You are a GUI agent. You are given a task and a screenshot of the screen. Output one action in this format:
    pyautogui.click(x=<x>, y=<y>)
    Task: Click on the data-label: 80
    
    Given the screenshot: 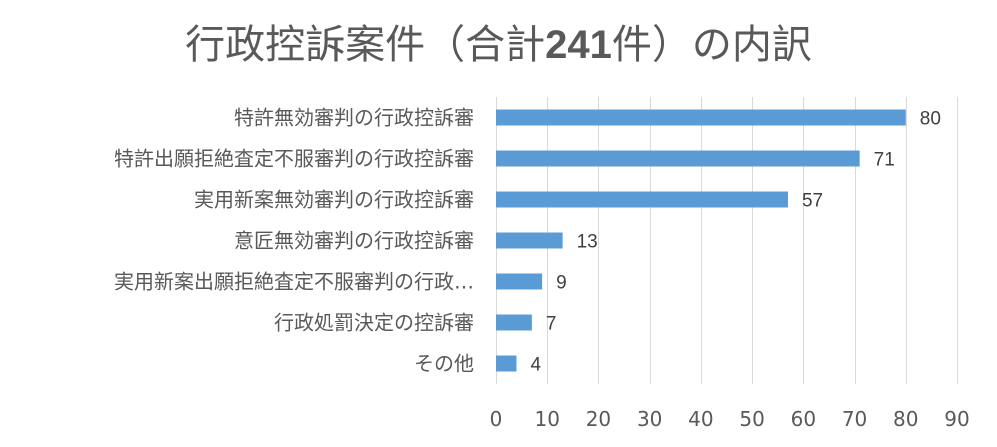 What is the action you would take?
    pyautogui.click(x=930, y=119)
    